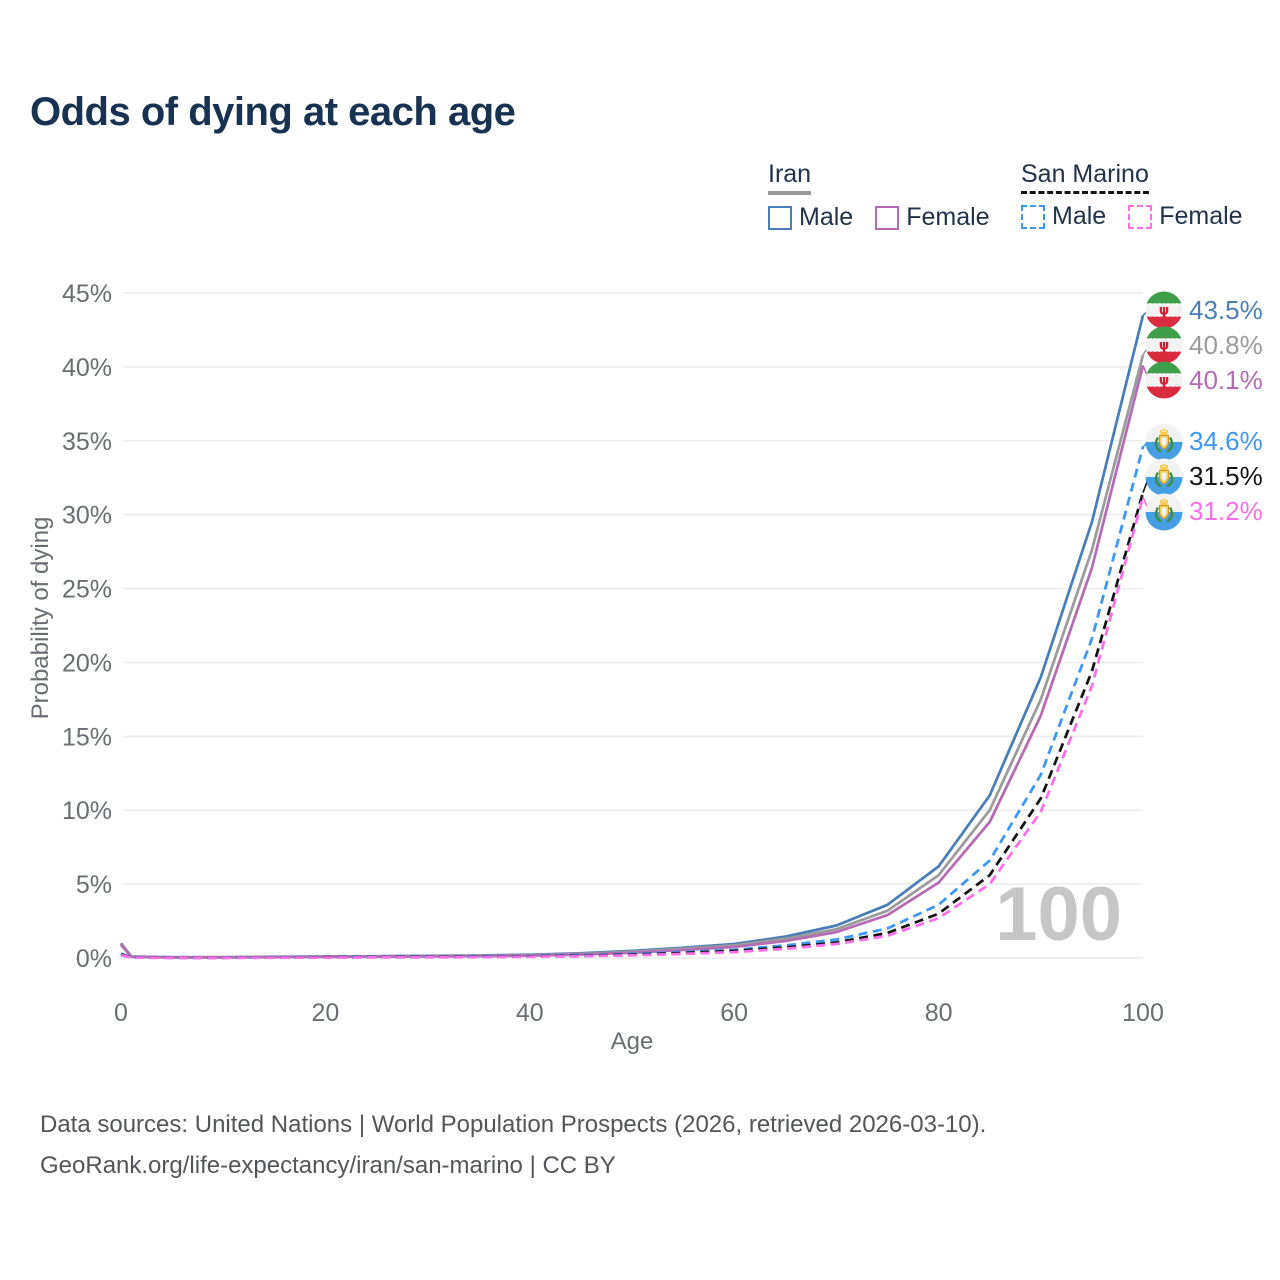  I want to click on x-axis-title: Age, so click(632, 1041).